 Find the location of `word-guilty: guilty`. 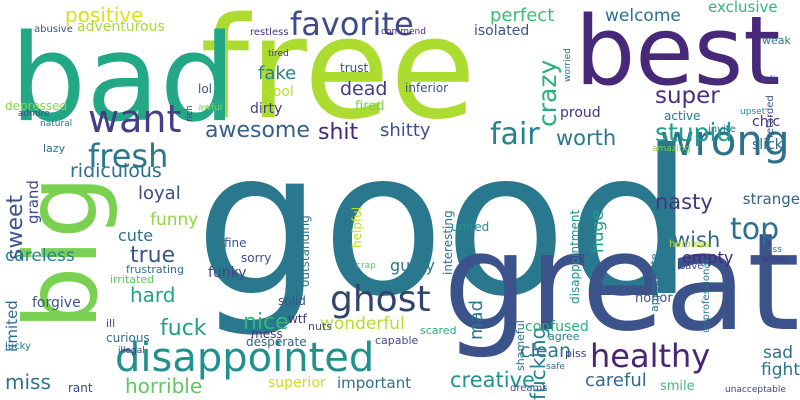

word-guilty: guilty is located at coordinates (412, 265).